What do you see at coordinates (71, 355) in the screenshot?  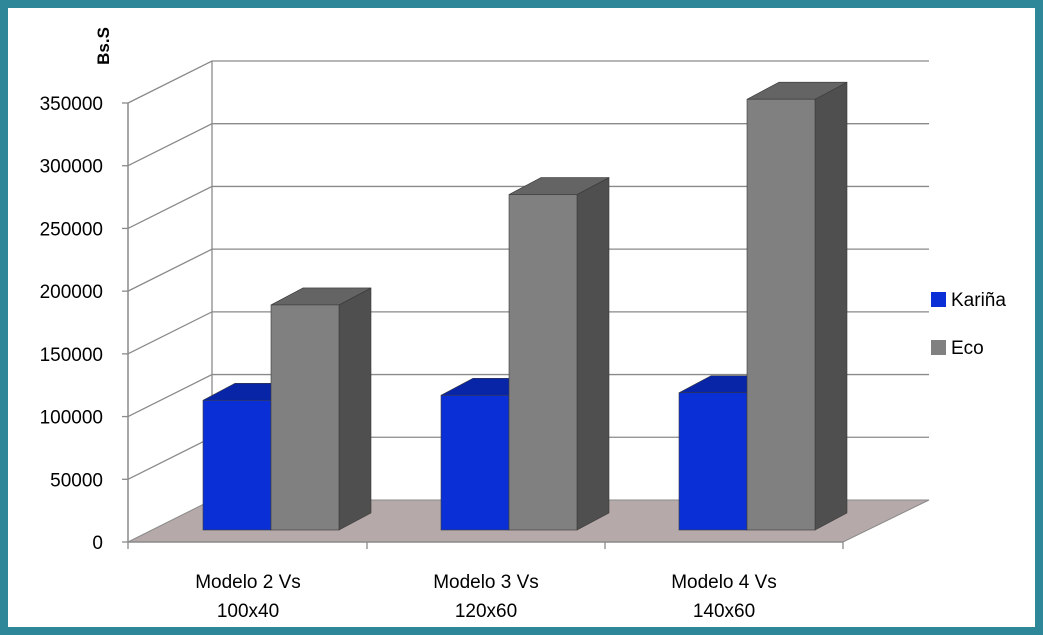 I see `y-tick-label: 150000` at bounding box center [71, 355].